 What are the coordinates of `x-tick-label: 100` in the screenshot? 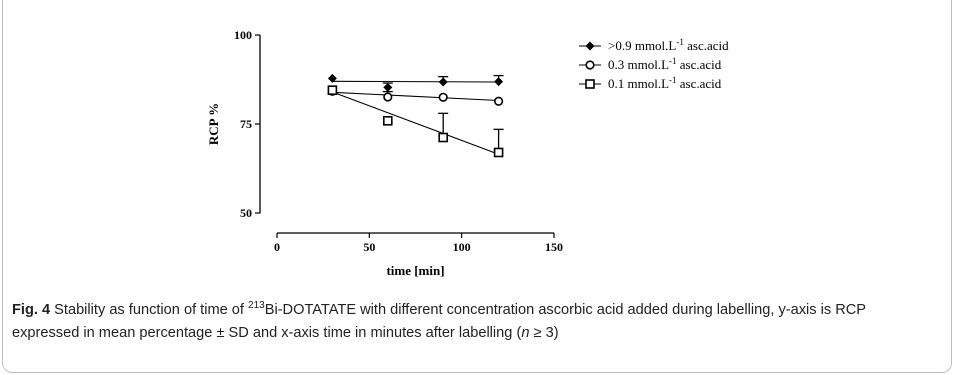 It's located at (462, 247).